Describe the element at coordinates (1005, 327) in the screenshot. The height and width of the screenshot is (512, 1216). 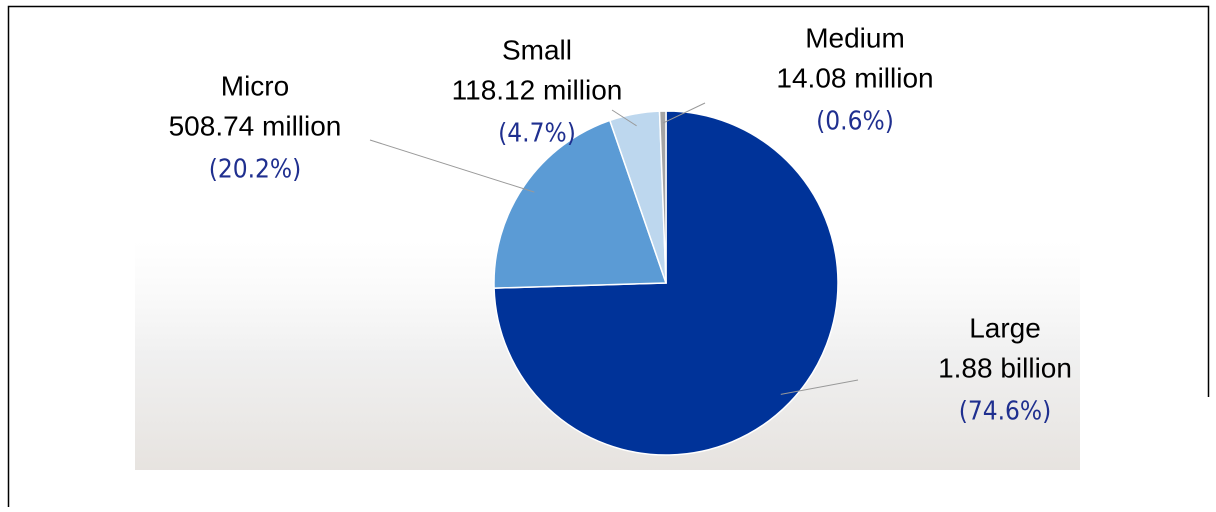
I see `slice-category: Large` at that location.